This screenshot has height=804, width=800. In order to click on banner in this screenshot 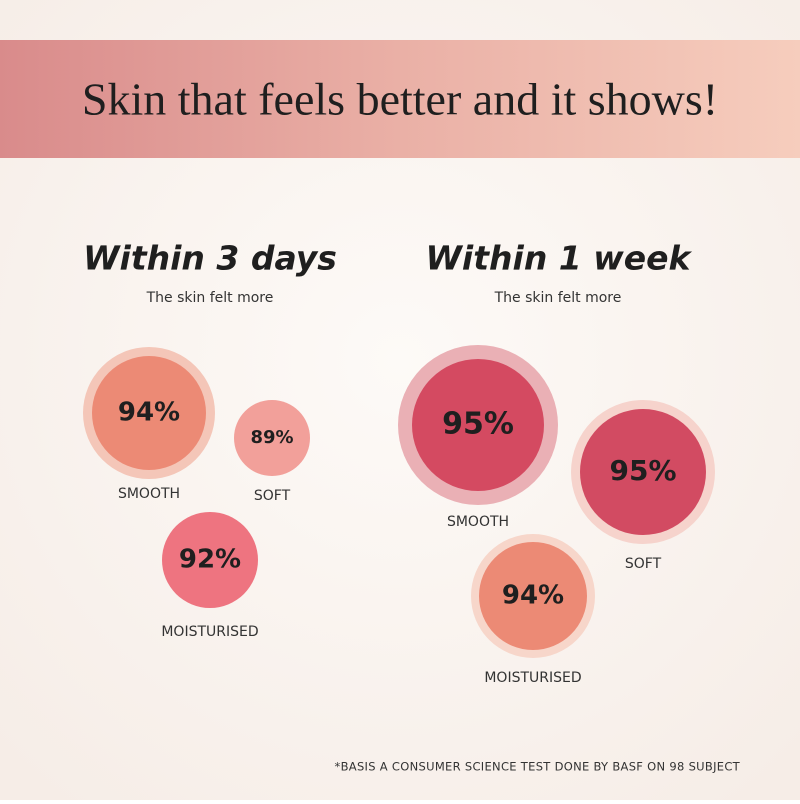, I will do `click(400, 99)`.